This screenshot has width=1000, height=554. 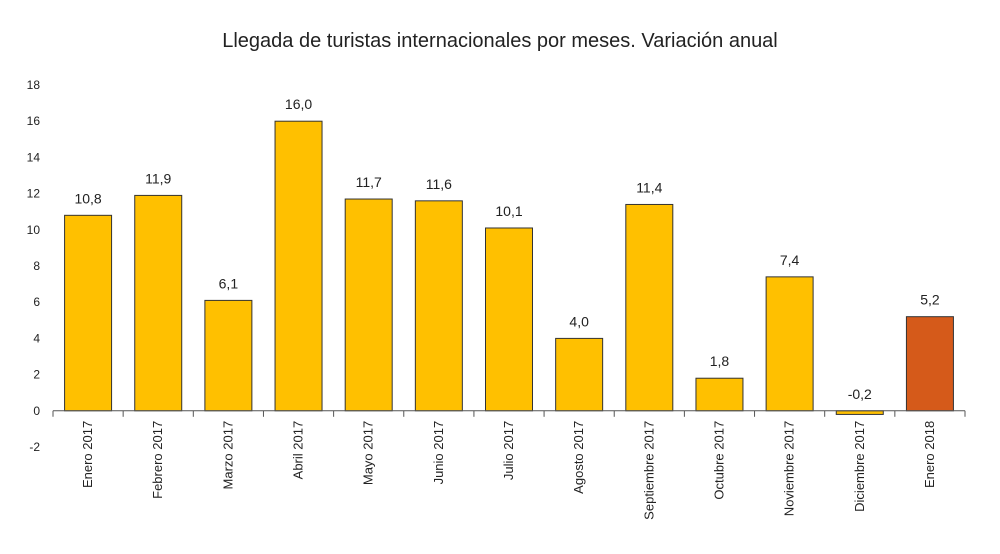 What do you see at coordinates (369, 182) in the screenshot?
I see `data-label: 11,7` at bounding box center [369, 182].